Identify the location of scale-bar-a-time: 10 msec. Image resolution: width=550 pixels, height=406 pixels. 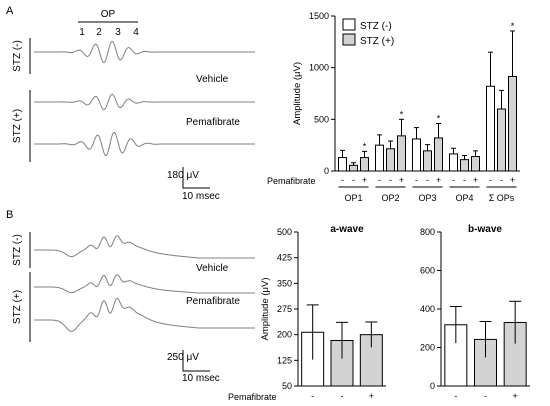
(201, 196).